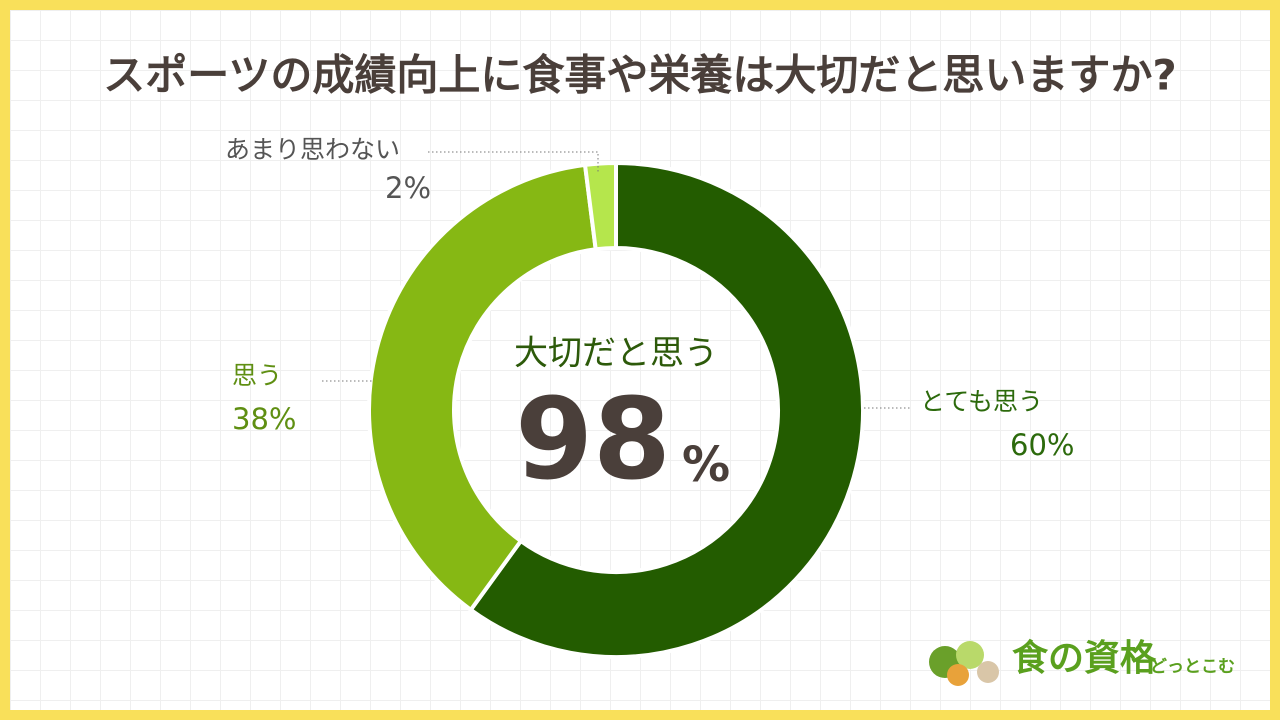 The height and width of the screenshot is (720, 1280). I want to click on logo: 食の資格 どっとこむ, so click(1082, 662).